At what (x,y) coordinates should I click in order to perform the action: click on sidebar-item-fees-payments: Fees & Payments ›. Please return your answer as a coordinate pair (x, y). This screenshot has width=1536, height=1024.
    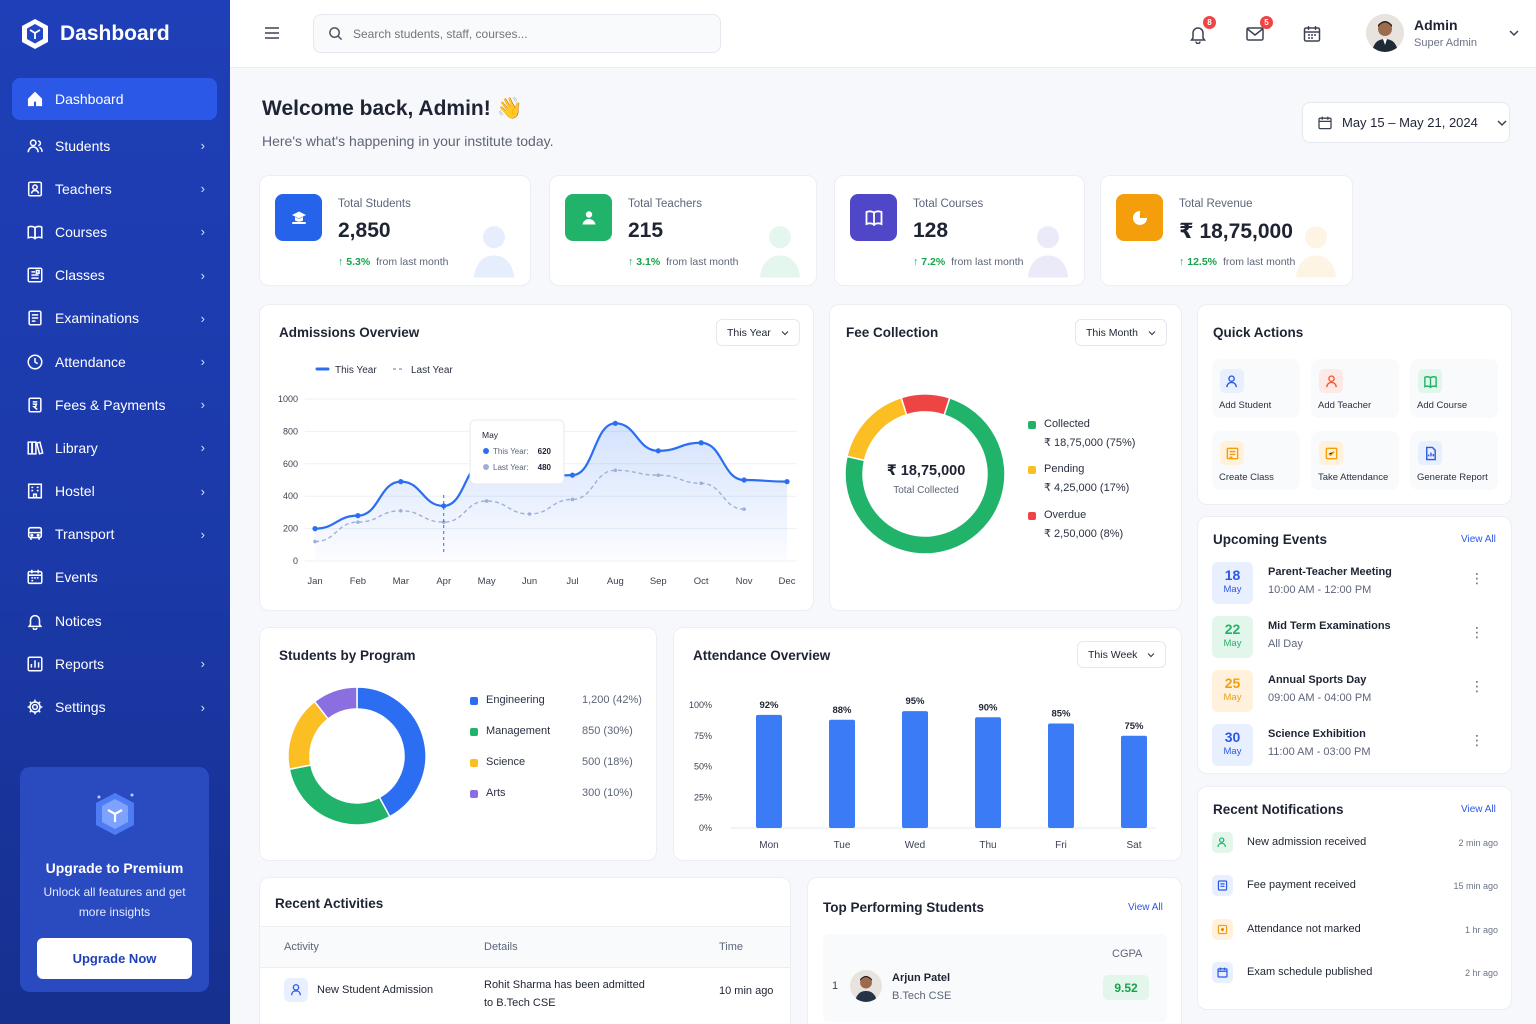
    Looking at the image, I should click on (114, 404).